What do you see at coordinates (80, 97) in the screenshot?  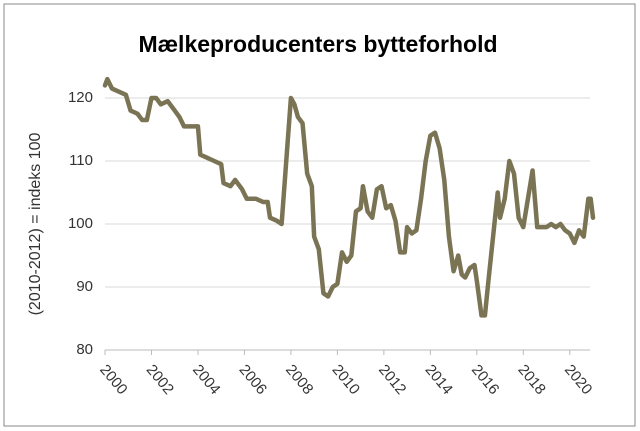 I see `y-tick-label: 120` at bounding box center [80, 97].